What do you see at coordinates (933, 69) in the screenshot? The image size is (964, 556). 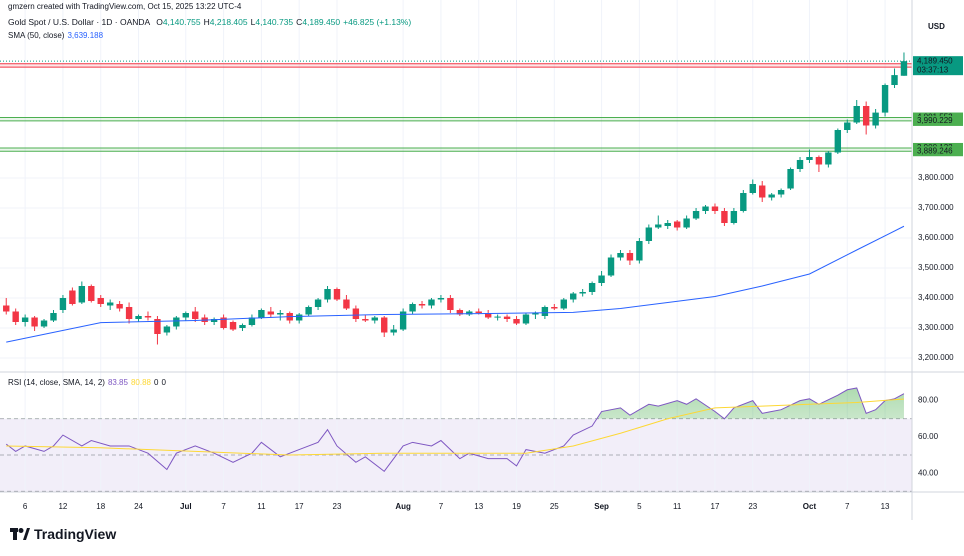 I see `countdown: 03:37:13` at bounding box center [933, 69].